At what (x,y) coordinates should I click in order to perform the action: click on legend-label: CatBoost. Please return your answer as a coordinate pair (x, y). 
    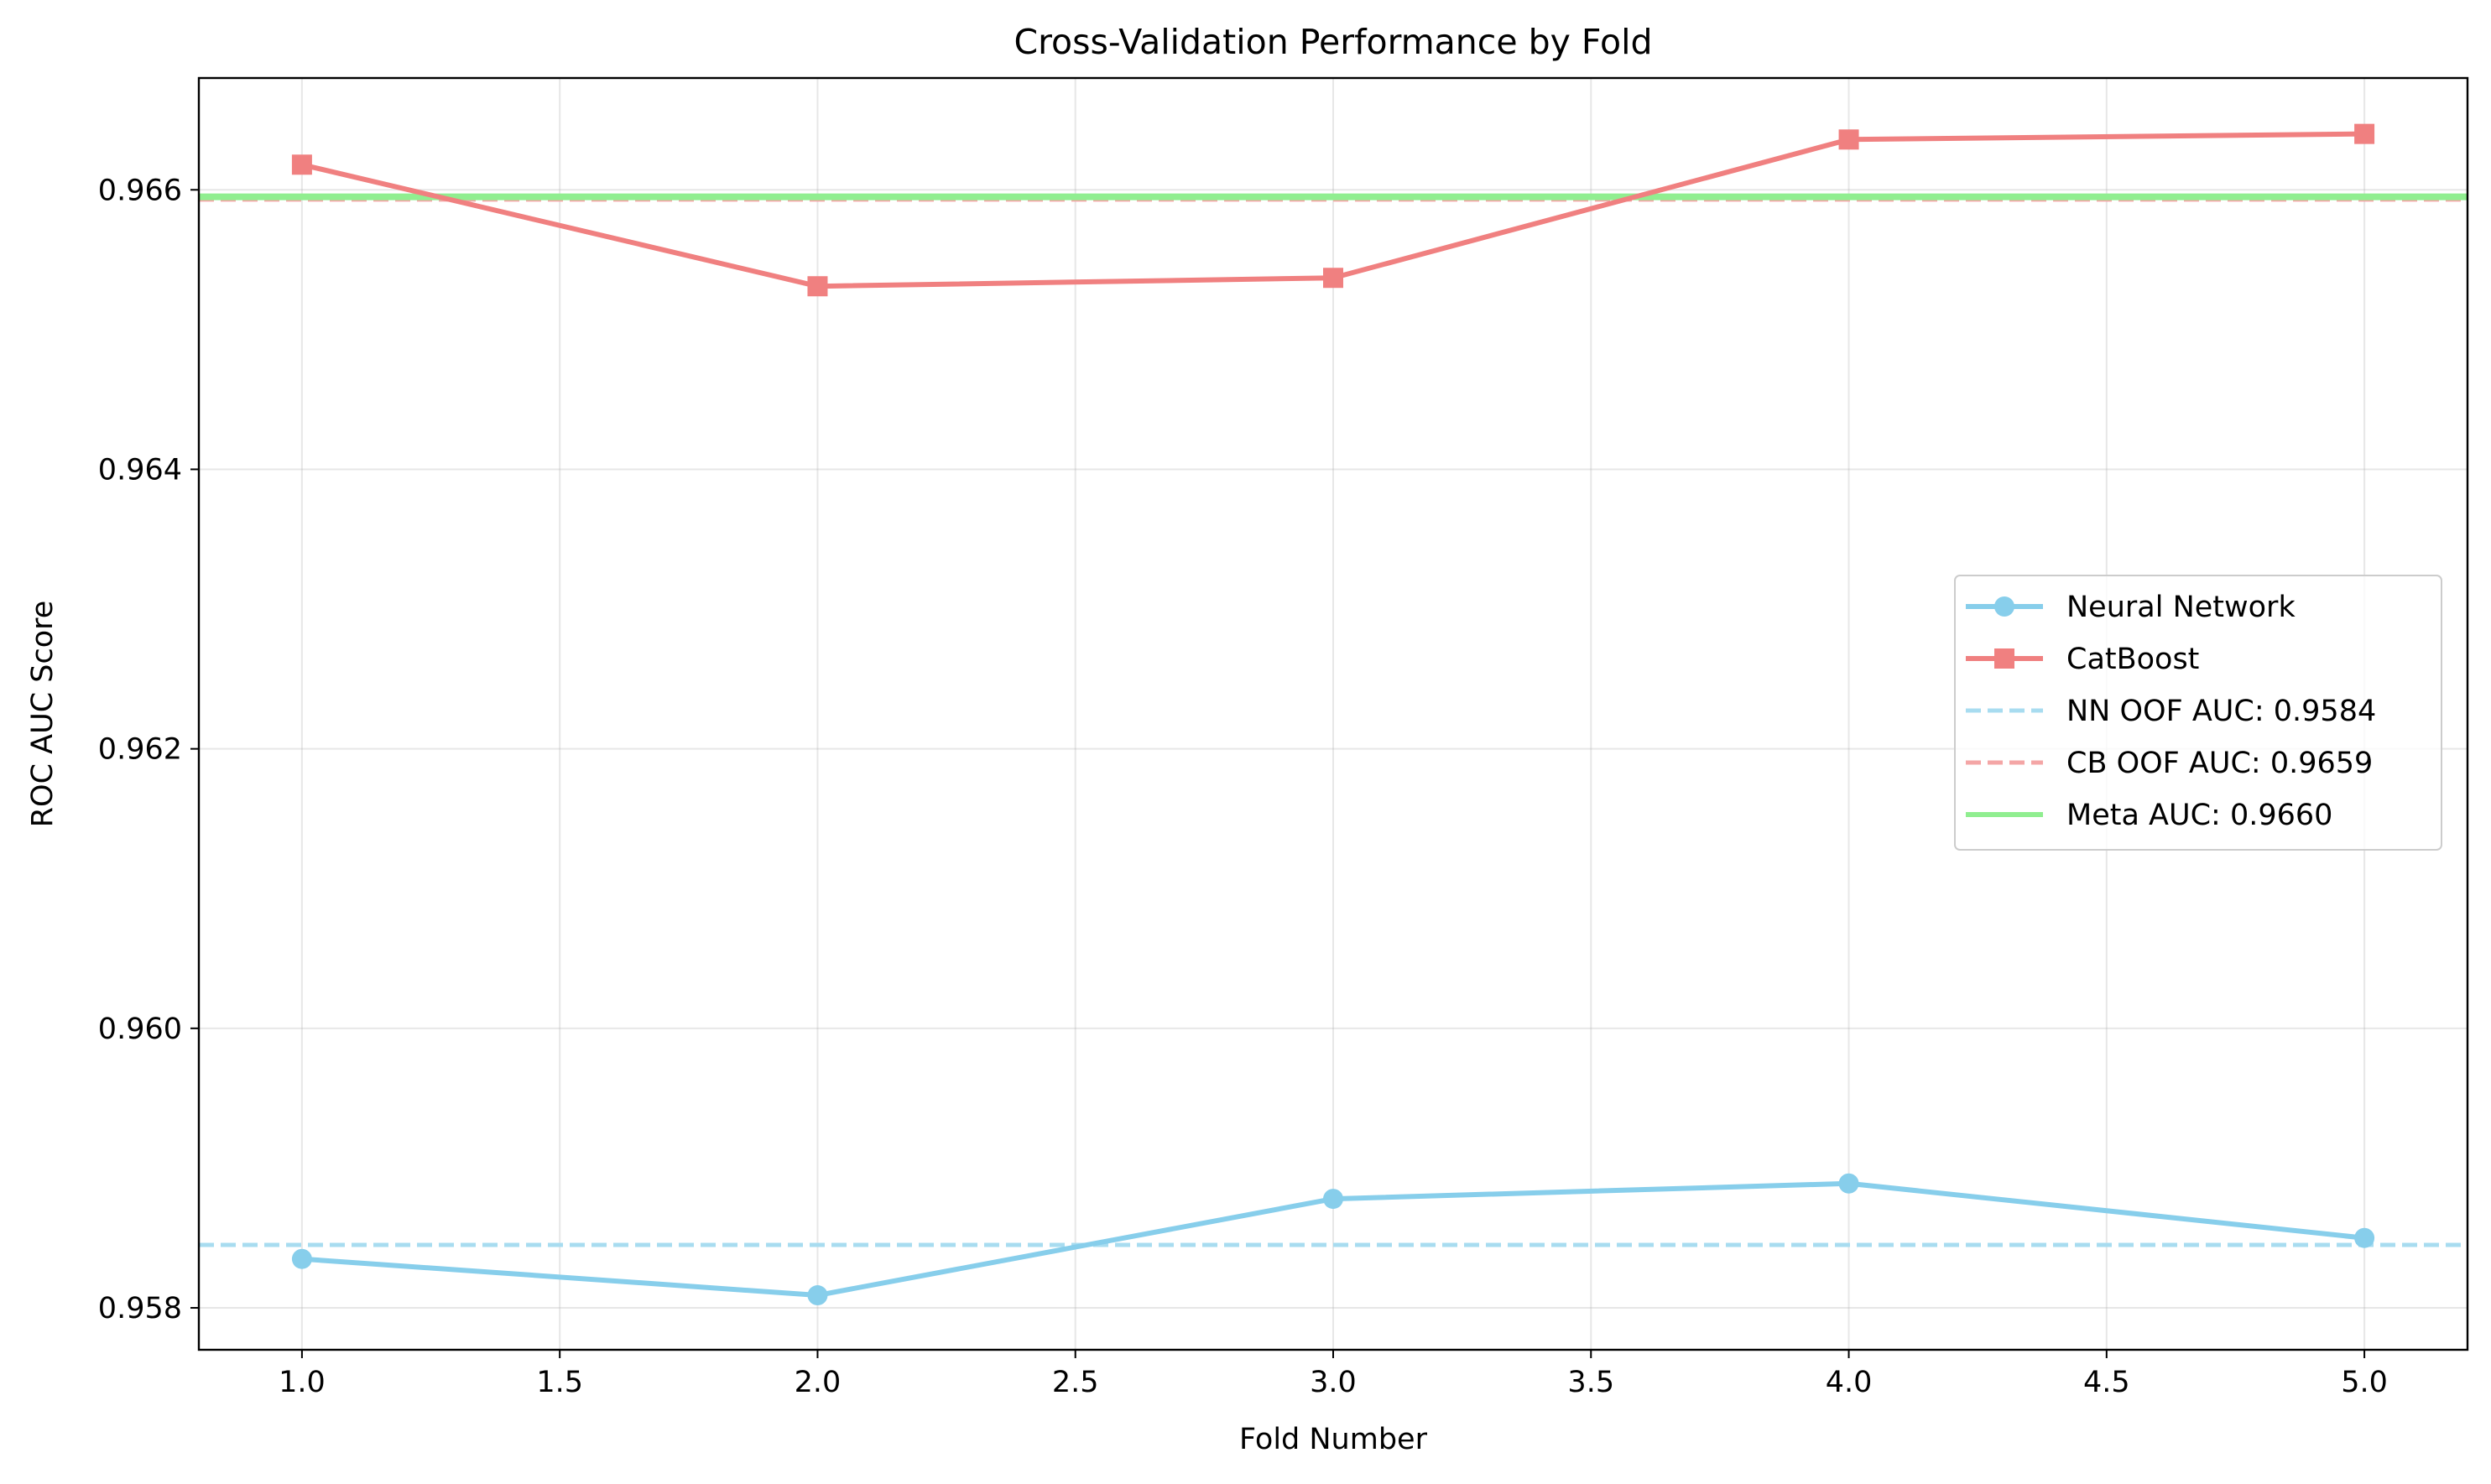
    Looking at the image, I should click on (2132, 659).